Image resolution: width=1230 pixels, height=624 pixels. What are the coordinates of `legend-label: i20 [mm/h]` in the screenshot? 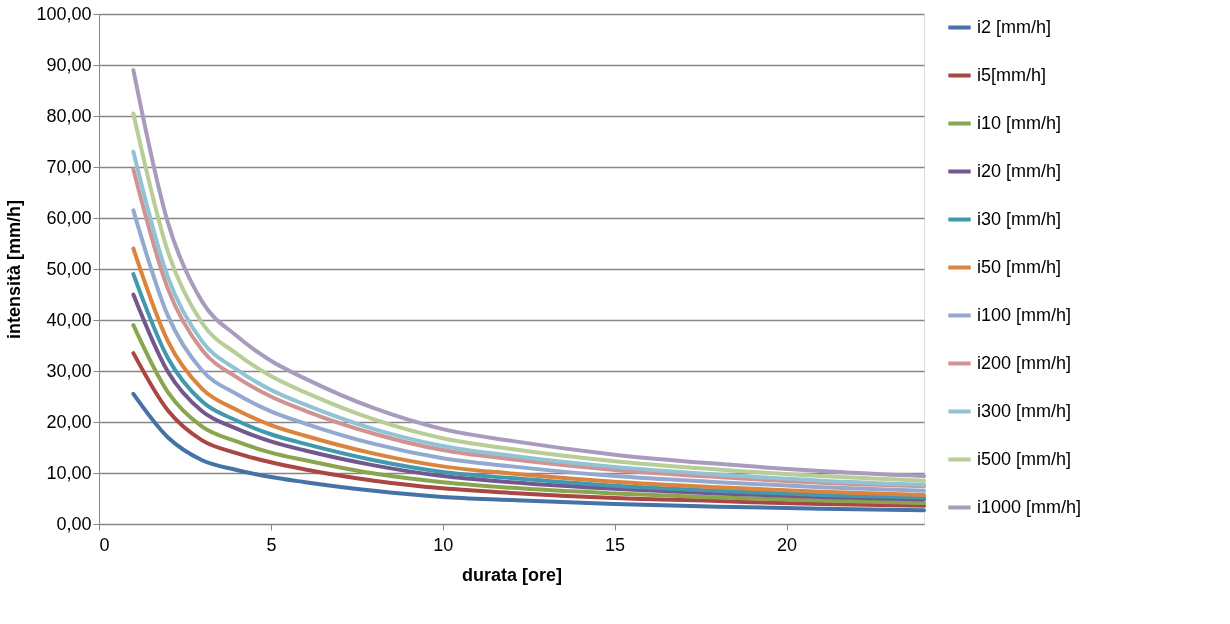 It's located at (1019, 170).